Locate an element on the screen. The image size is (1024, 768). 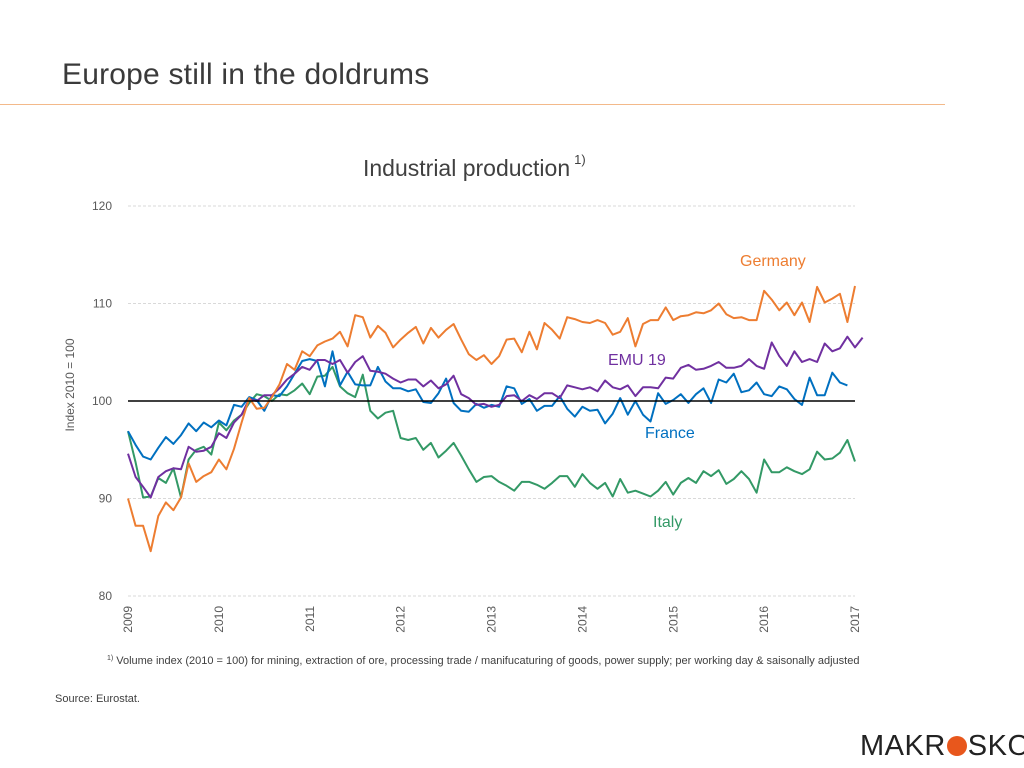
title-divider is located at coordinates (472, 104).